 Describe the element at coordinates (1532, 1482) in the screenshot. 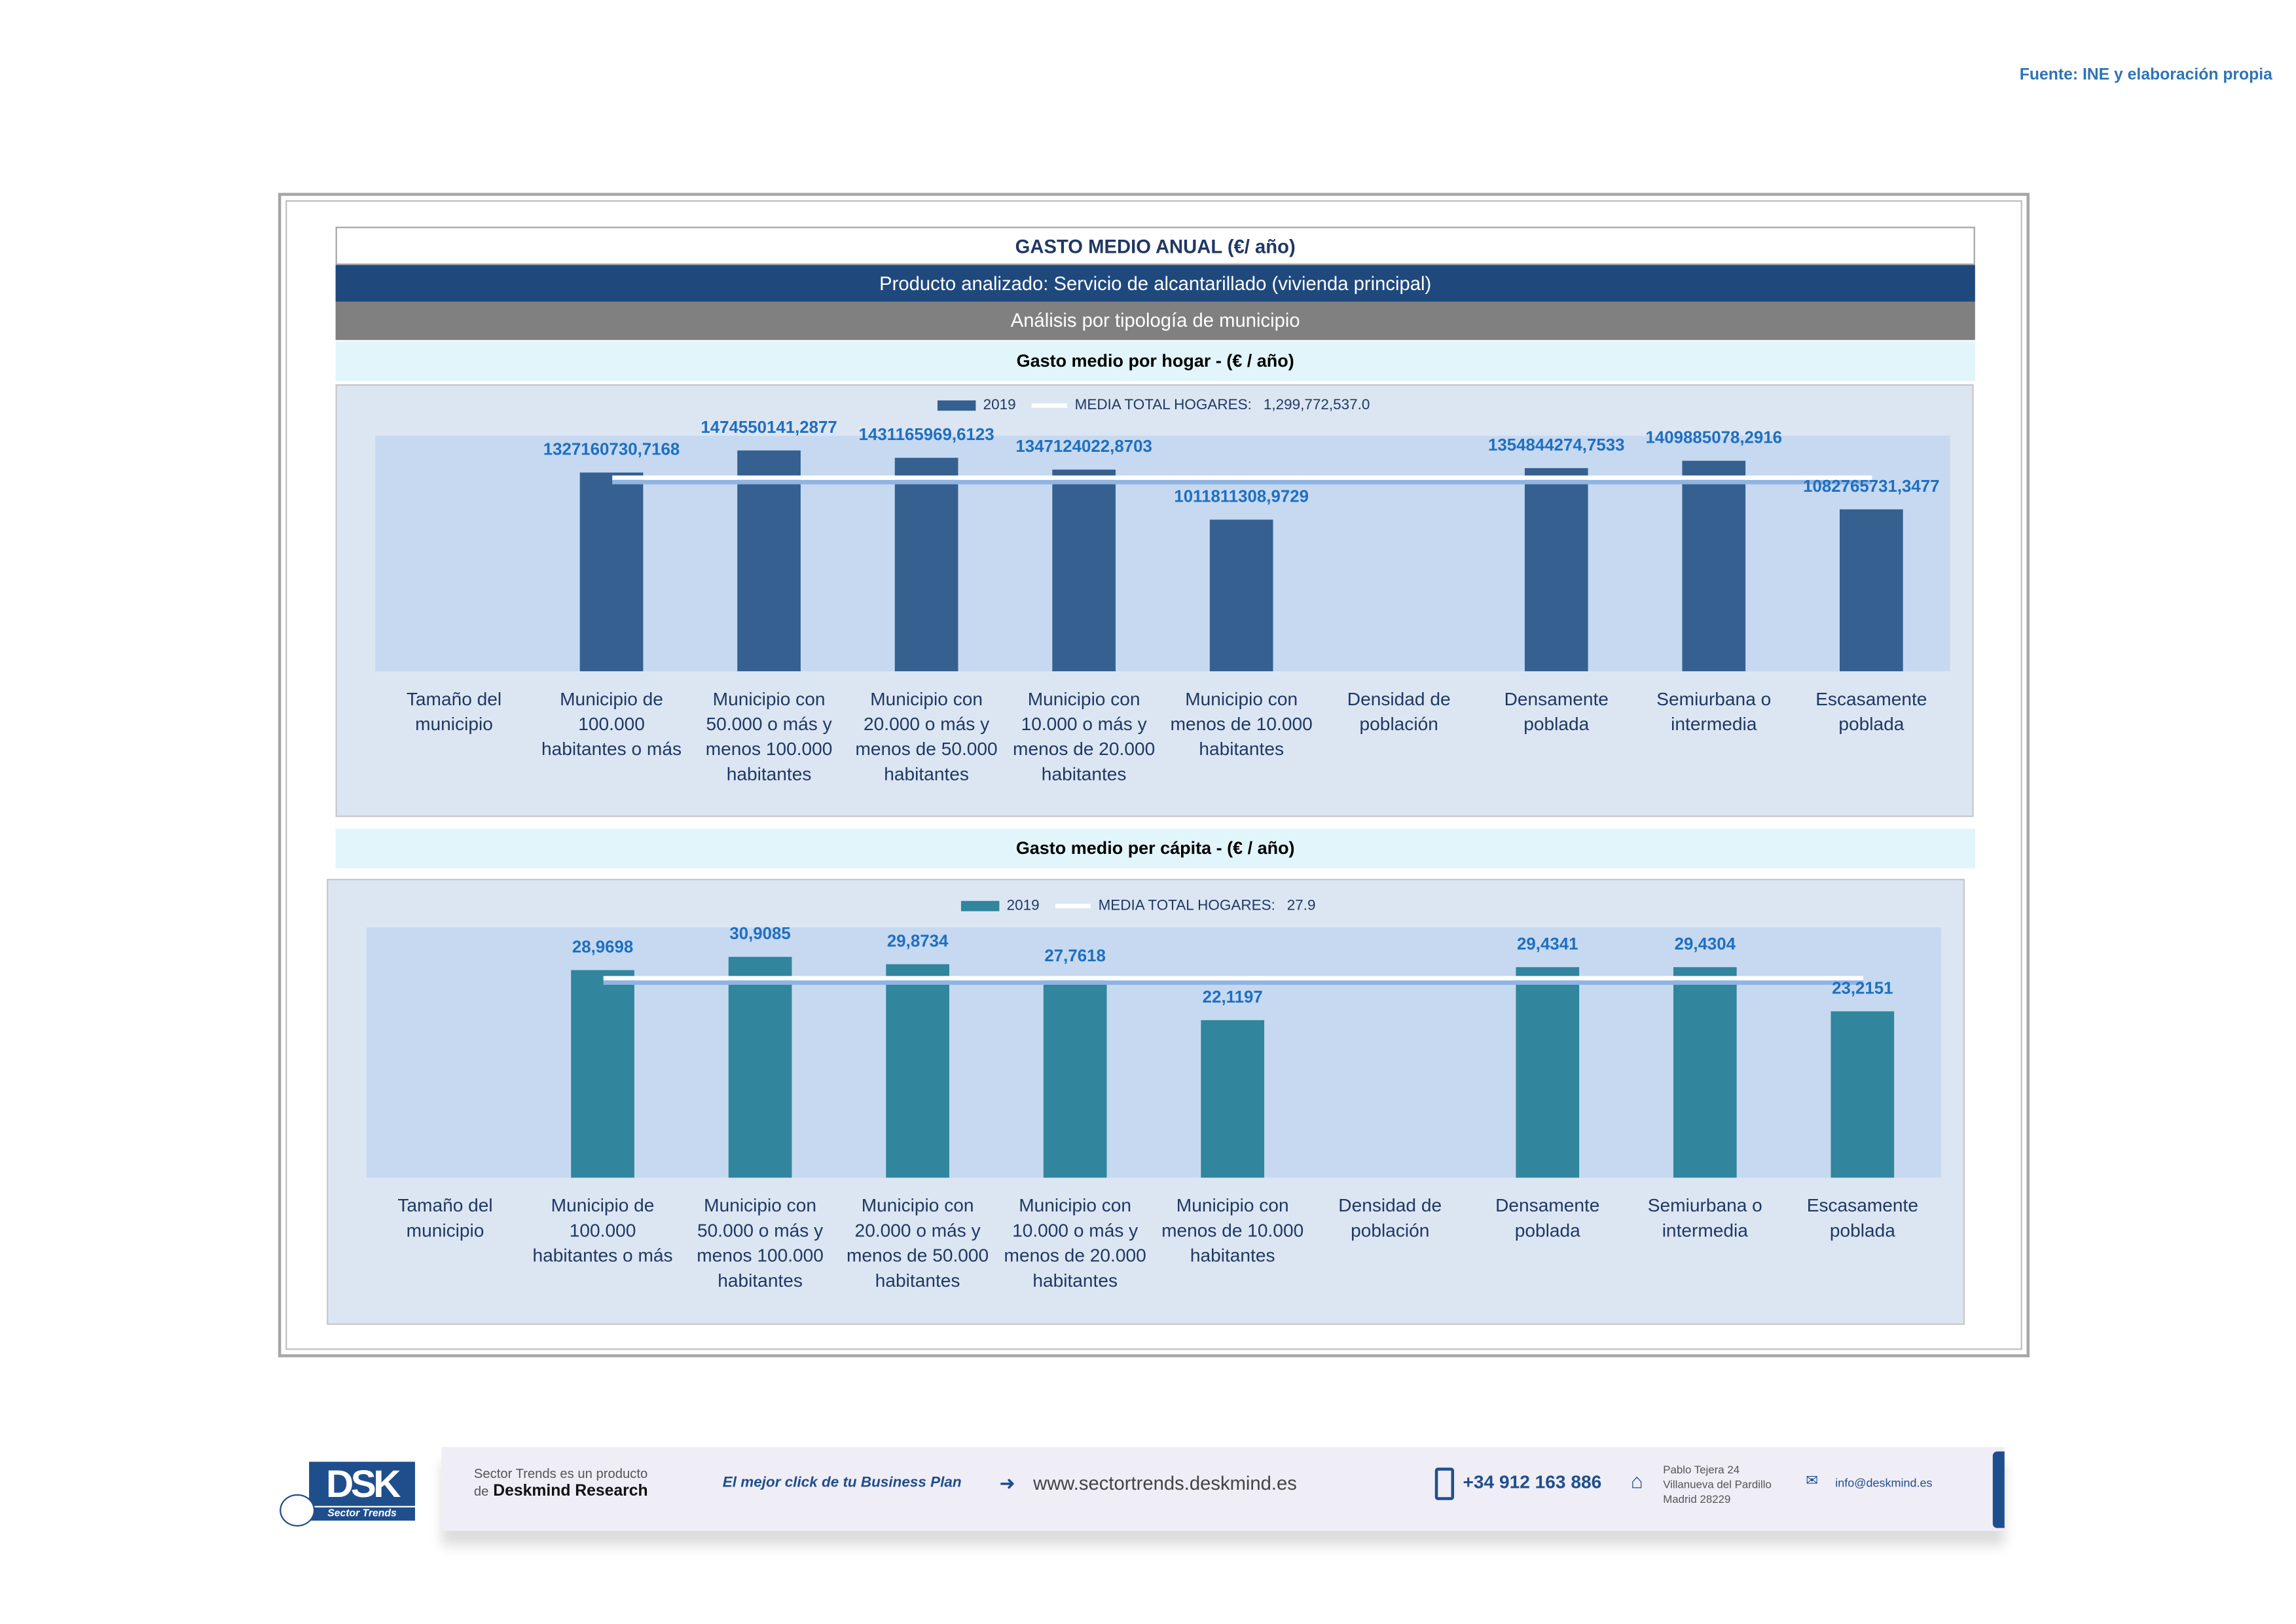

I see `footer-phone: +34 912 163 886` at that location.